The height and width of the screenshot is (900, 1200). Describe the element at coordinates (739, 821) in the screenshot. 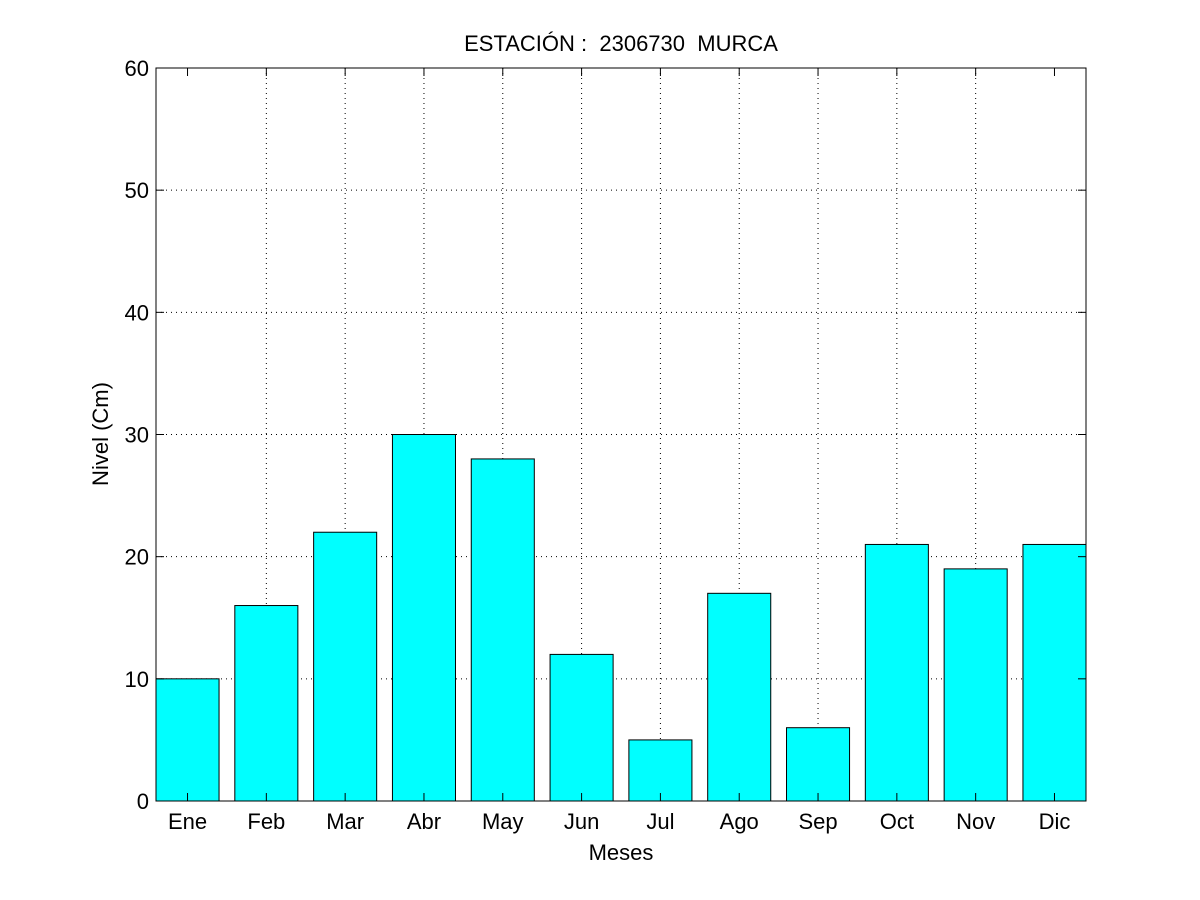

I see `x-tick-label: Ago` at that location.